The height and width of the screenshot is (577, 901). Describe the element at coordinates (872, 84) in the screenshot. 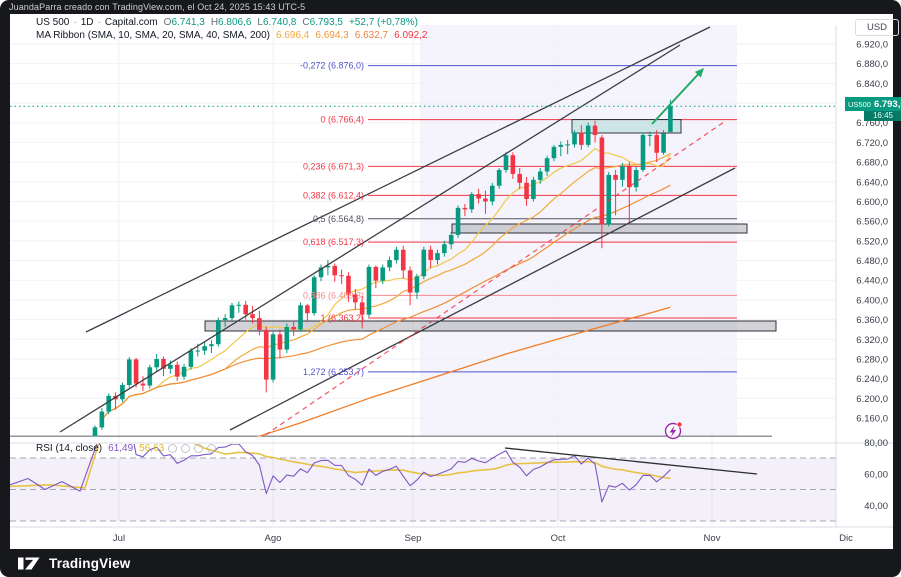

I see `svg-text: 6.840,0` at that location.